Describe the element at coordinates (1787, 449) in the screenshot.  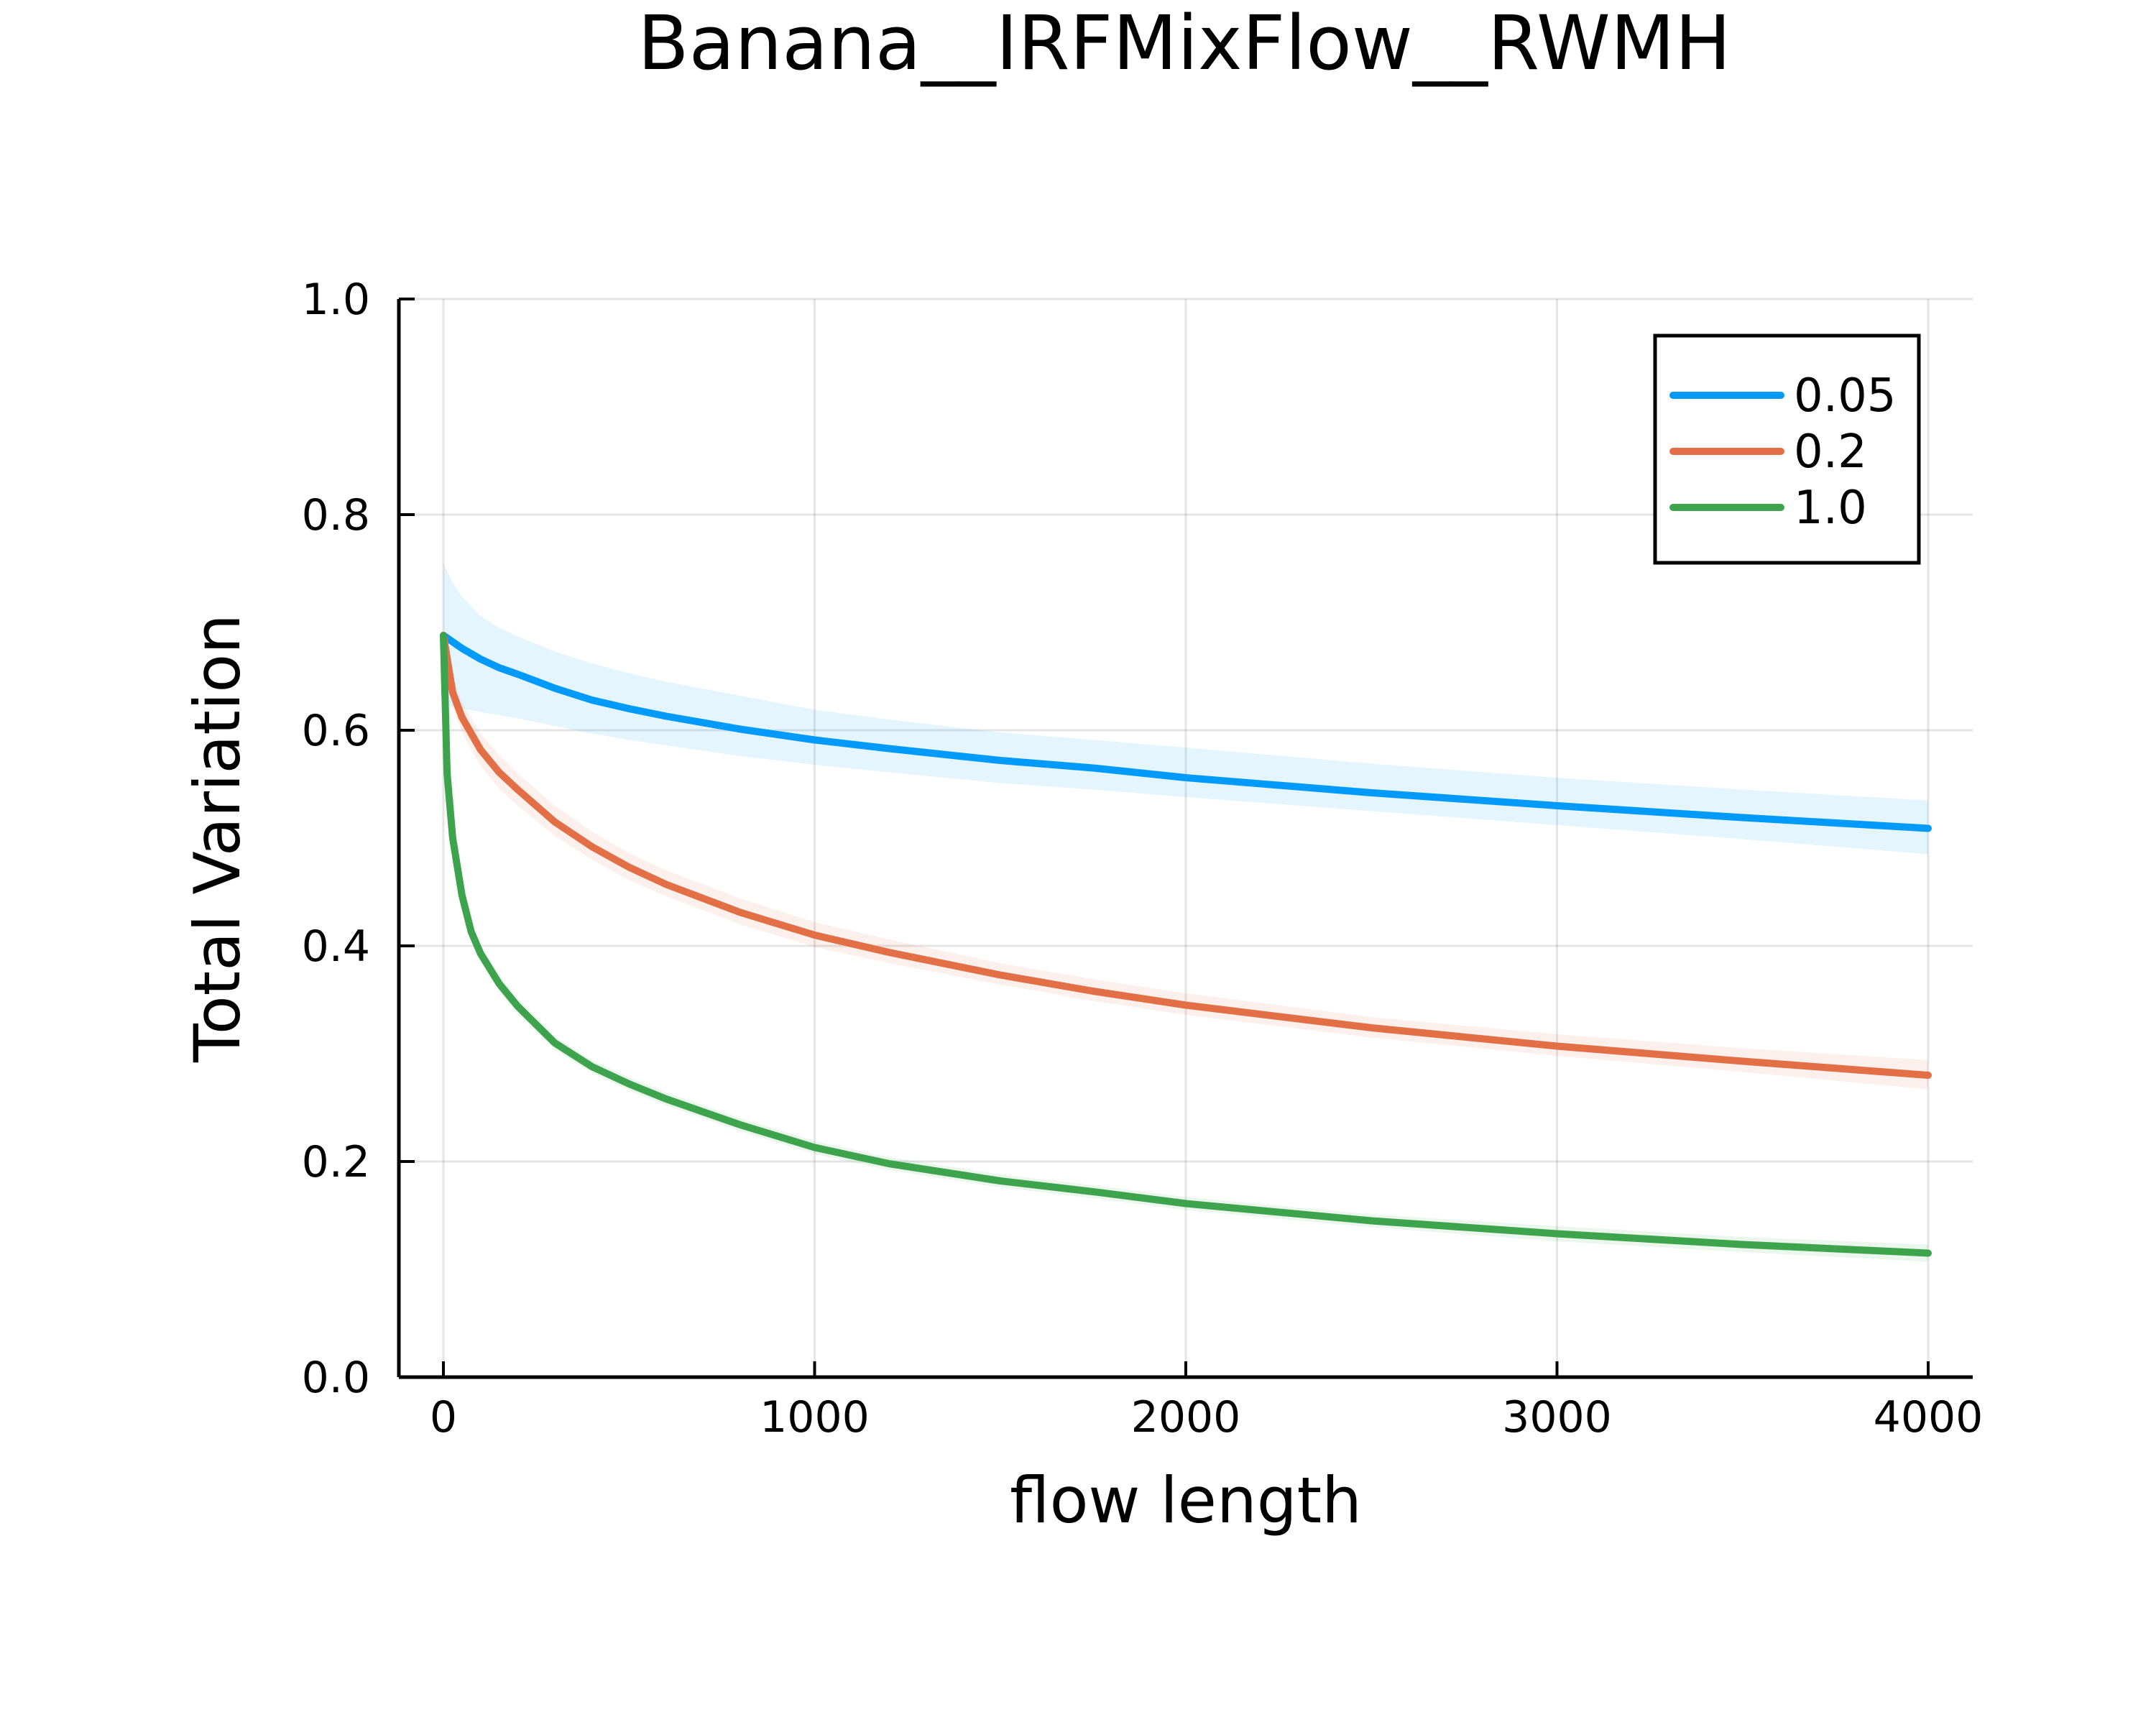
I see `legend: 0.050.21.0` at that location.